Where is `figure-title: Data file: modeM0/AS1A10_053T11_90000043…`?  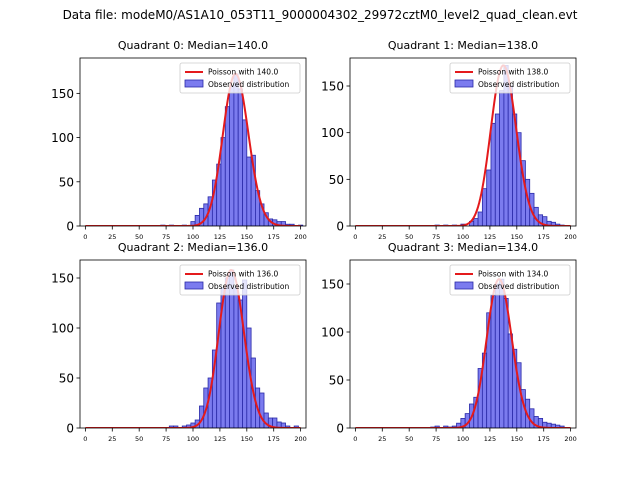
figure-title: Data file: modeM0/AS1A10_053T11_90000043… is located at coordinates (320, 15).